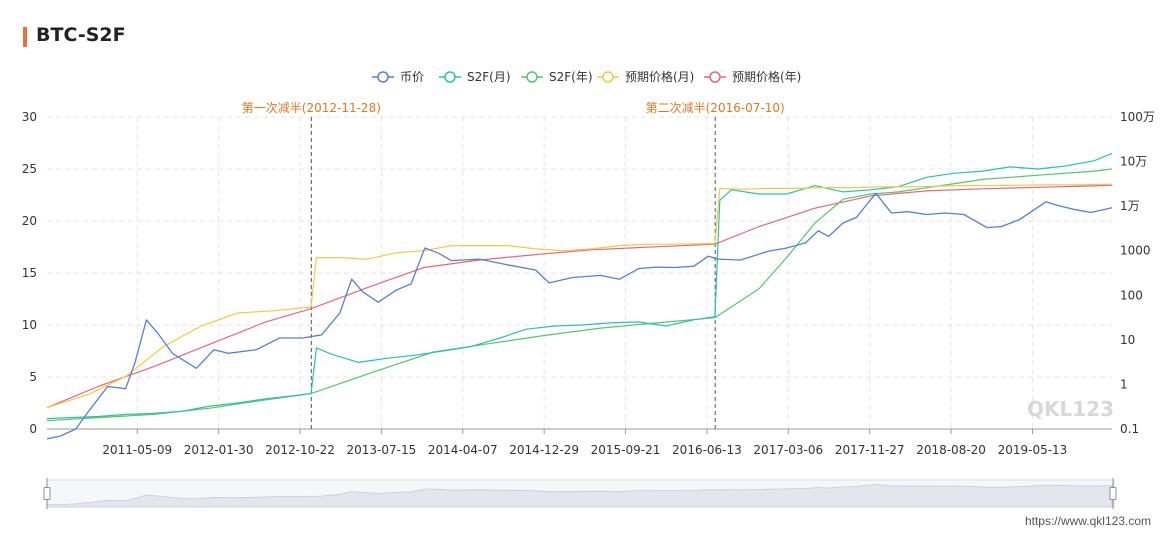  I want to click on chart-legend: 币价 S2F(月) S2F(年) 预期价格(月) 预期价格(年), so click(586, 76).